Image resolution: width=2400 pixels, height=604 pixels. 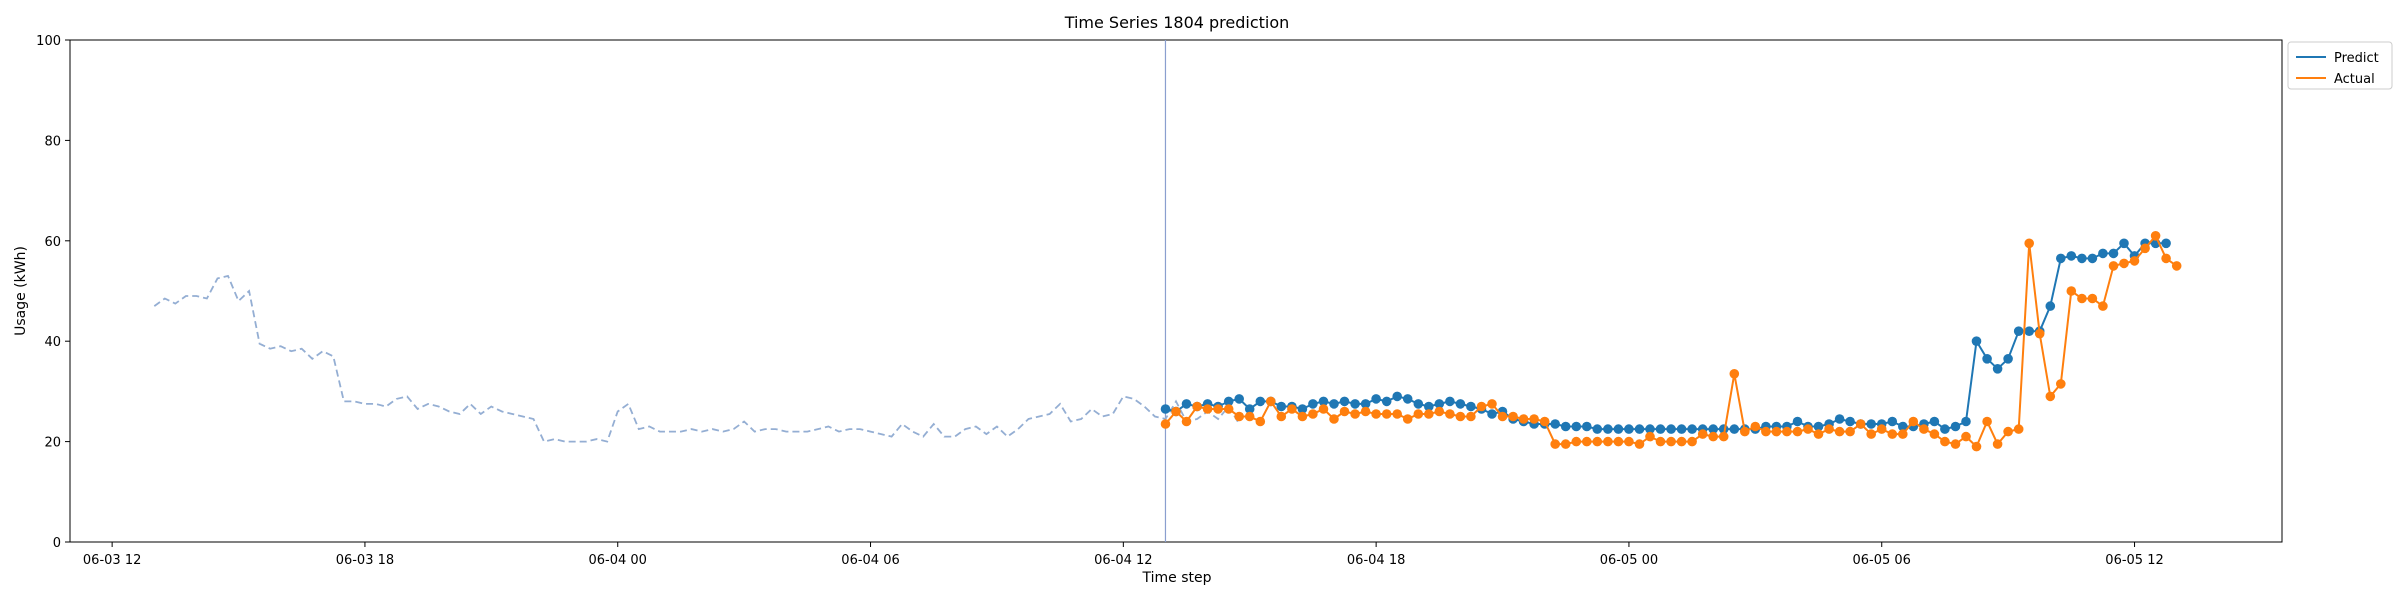 What do you see at coordinates (1177, 578) in the screenshot?
I see `x-axis-label: Time step` at bounding box center [1177, 578].